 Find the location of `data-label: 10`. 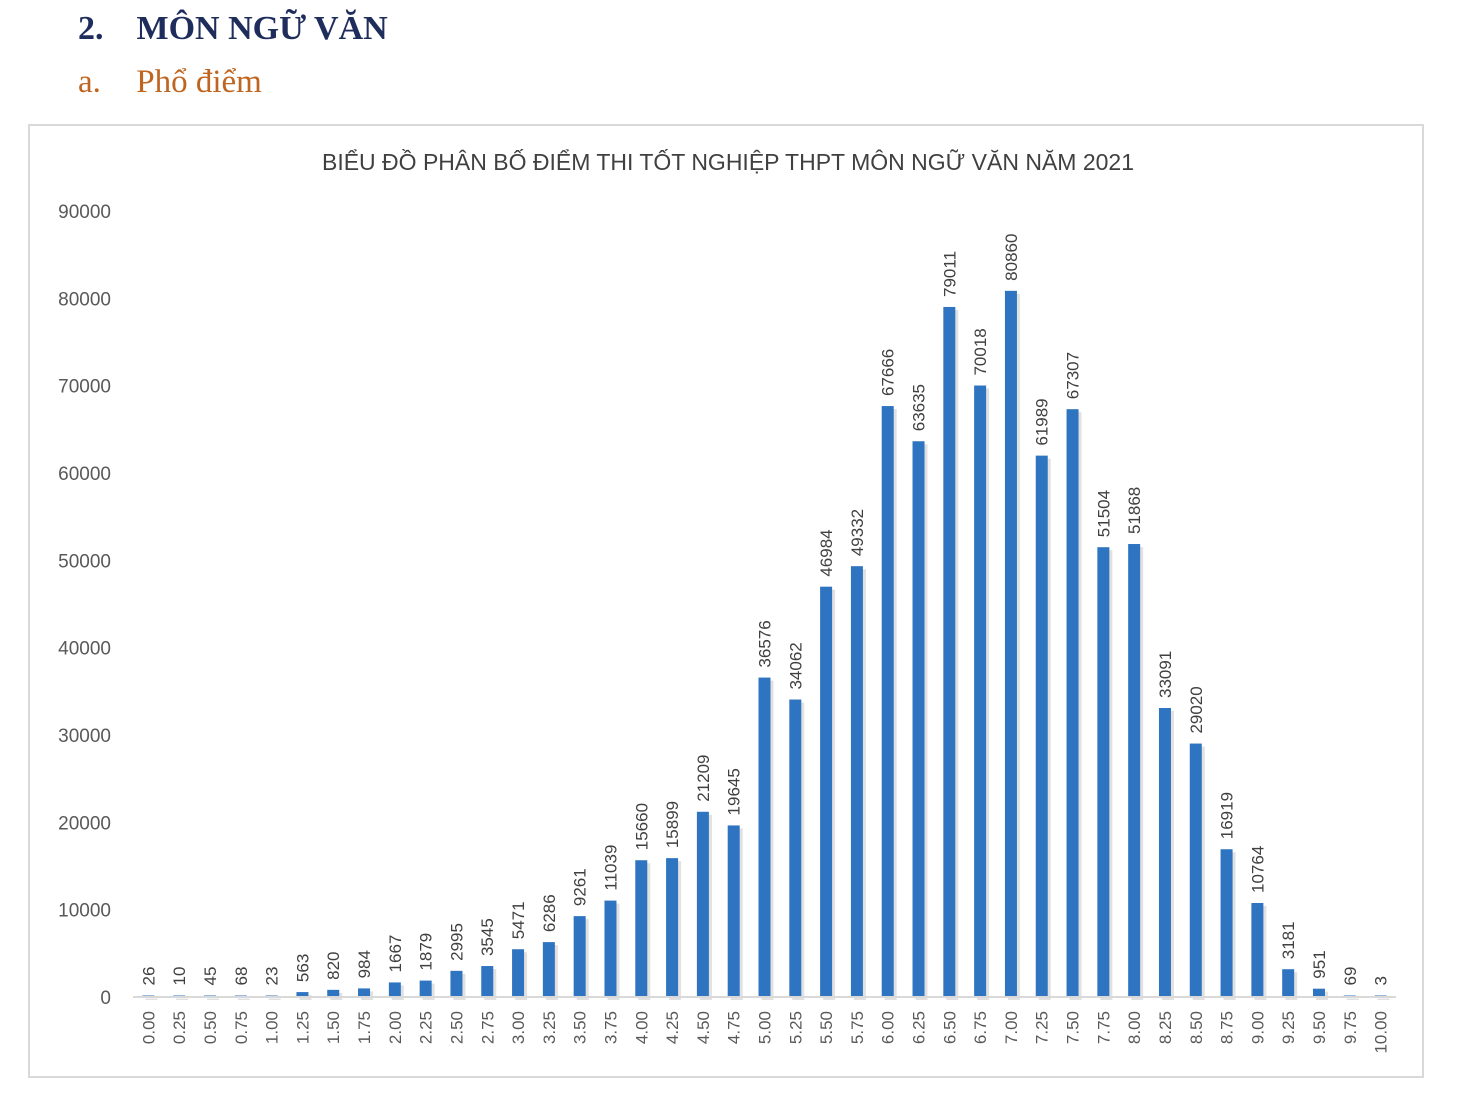

data-label: 10 is located at coordinates (179, 976).